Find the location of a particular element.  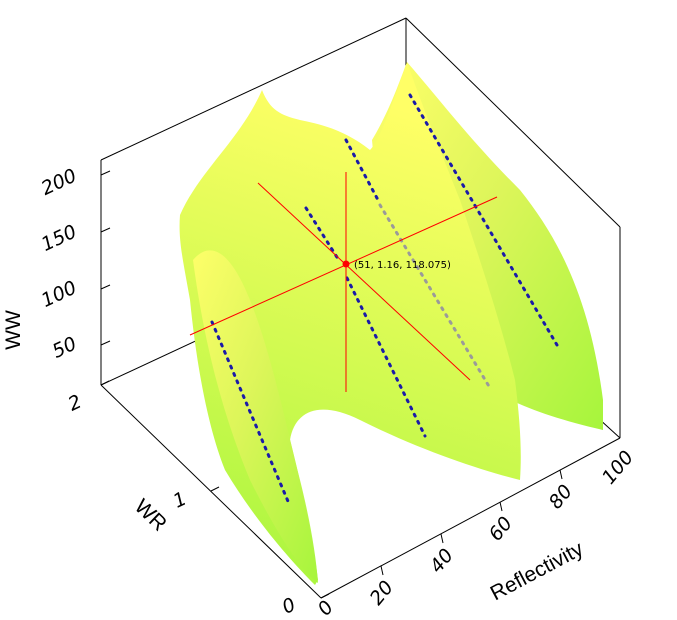

z-tick-label: 50 is located at coordinates (64, 348).